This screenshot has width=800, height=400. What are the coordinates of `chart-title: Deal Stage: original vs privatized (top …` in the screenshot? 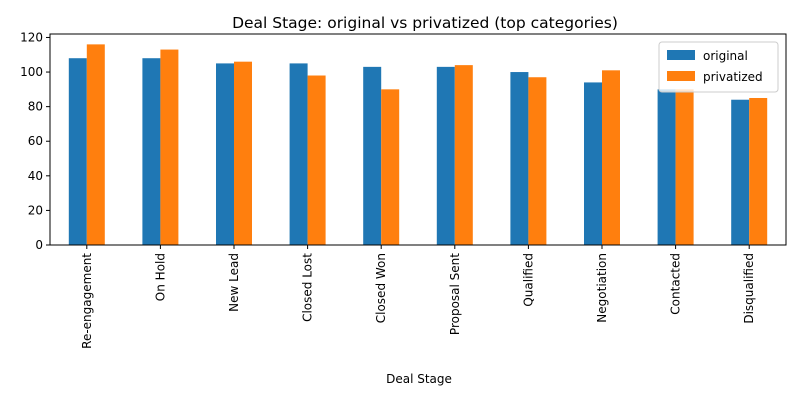 It's located at (425, 23).